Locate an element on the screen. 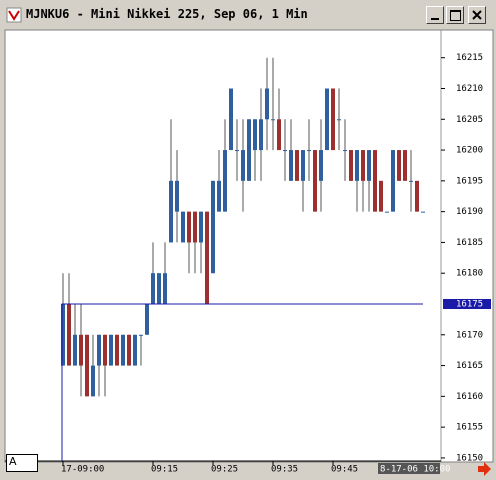  x-tick-label: 09:25 is located at coordinates (224, 470).